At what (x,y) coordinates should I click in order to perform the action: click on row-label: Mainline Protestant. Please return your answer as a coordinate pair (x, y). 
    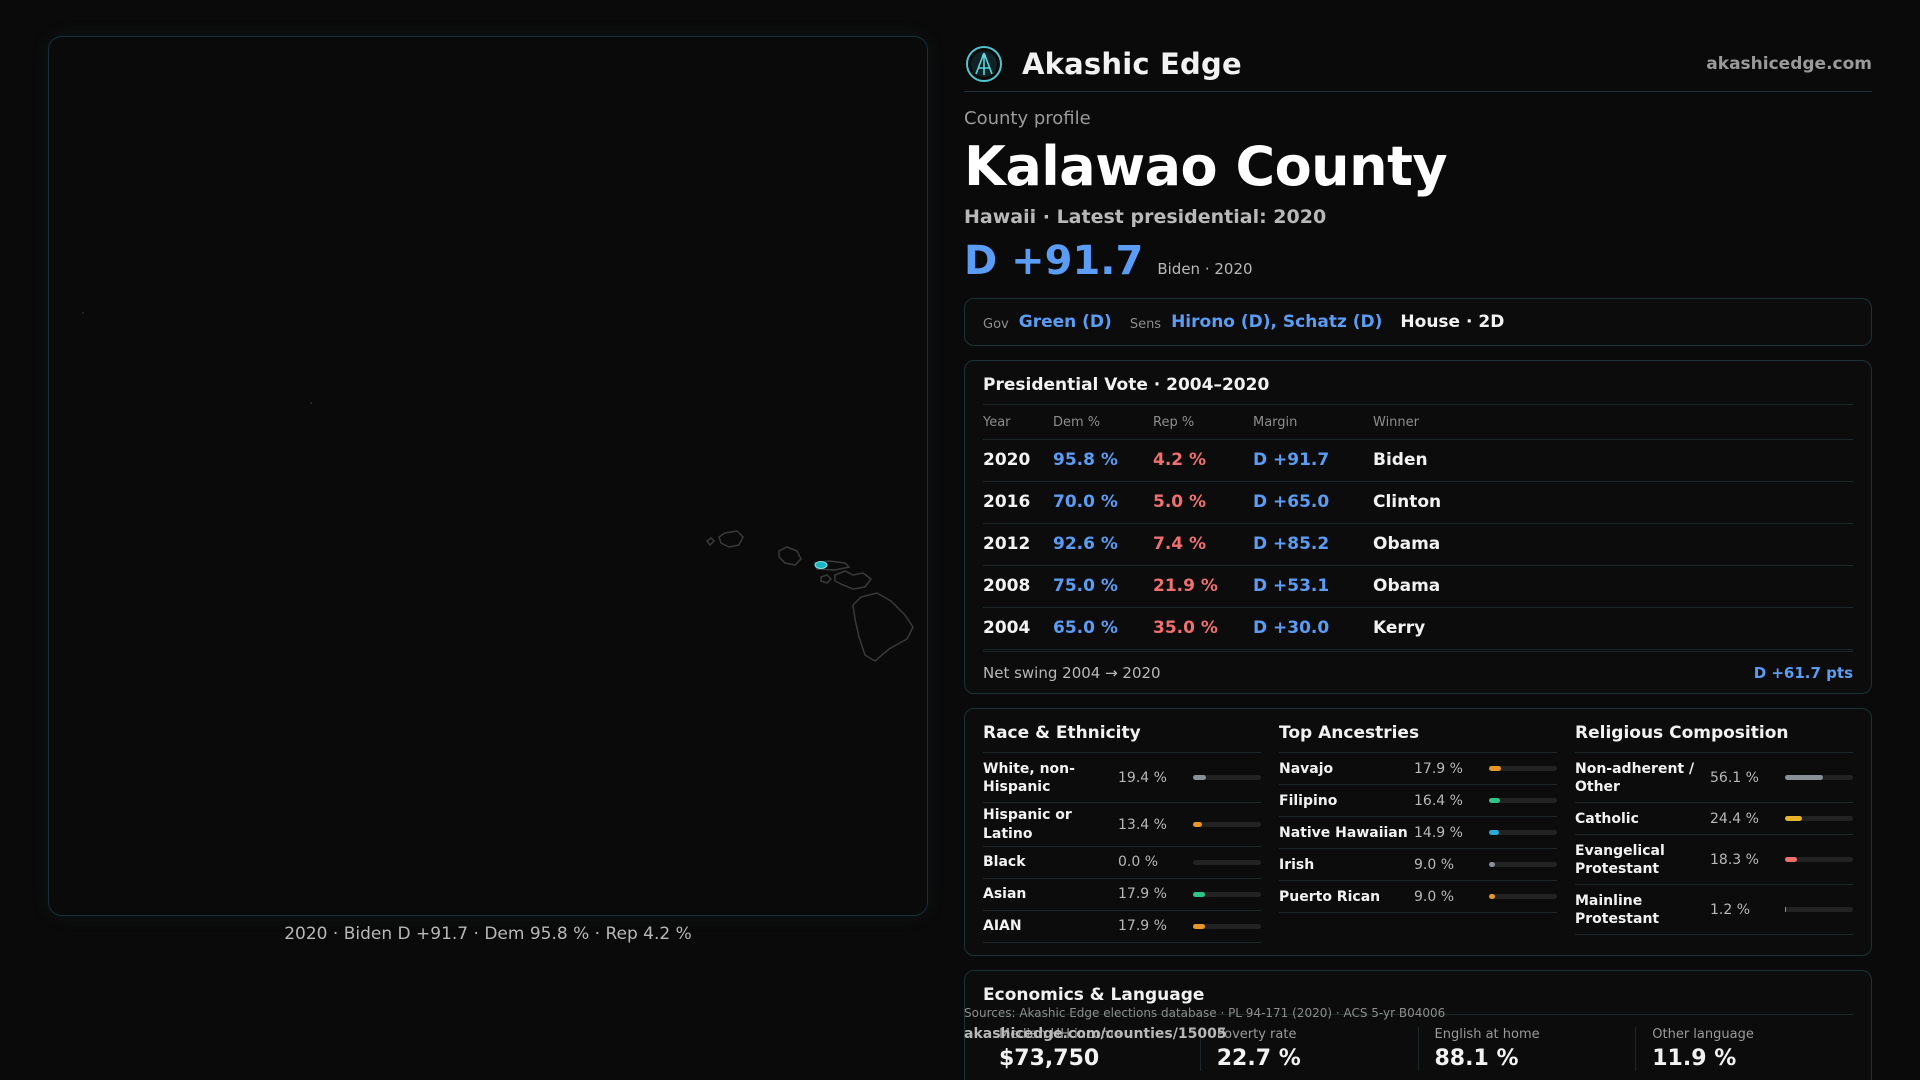
    Looking at the image, I should click on (1617, 909).